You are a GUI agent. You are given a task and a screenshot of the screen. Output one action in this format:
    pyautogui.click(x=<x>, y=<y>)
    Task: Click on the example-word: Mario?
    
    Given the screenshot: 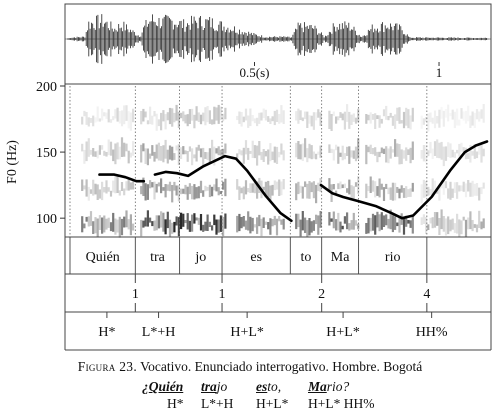 What is the action you would take?
    pyautogui.click(x=329, y=386)
    